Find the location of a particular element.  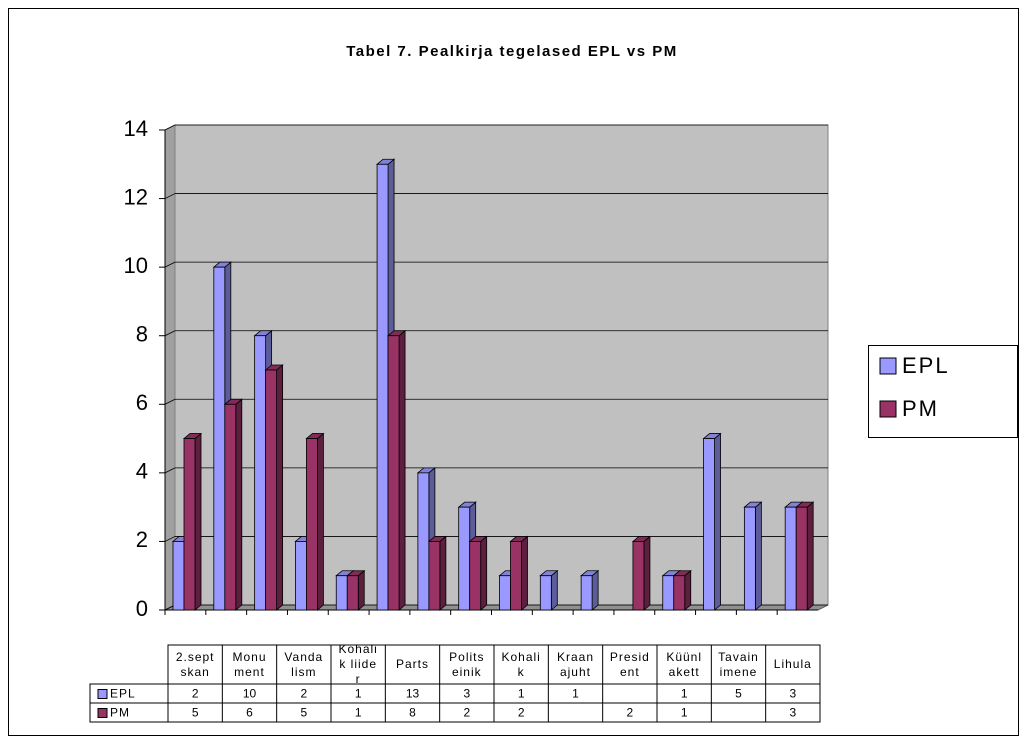

table-header: Lihula is located at coordinates (792, 664).